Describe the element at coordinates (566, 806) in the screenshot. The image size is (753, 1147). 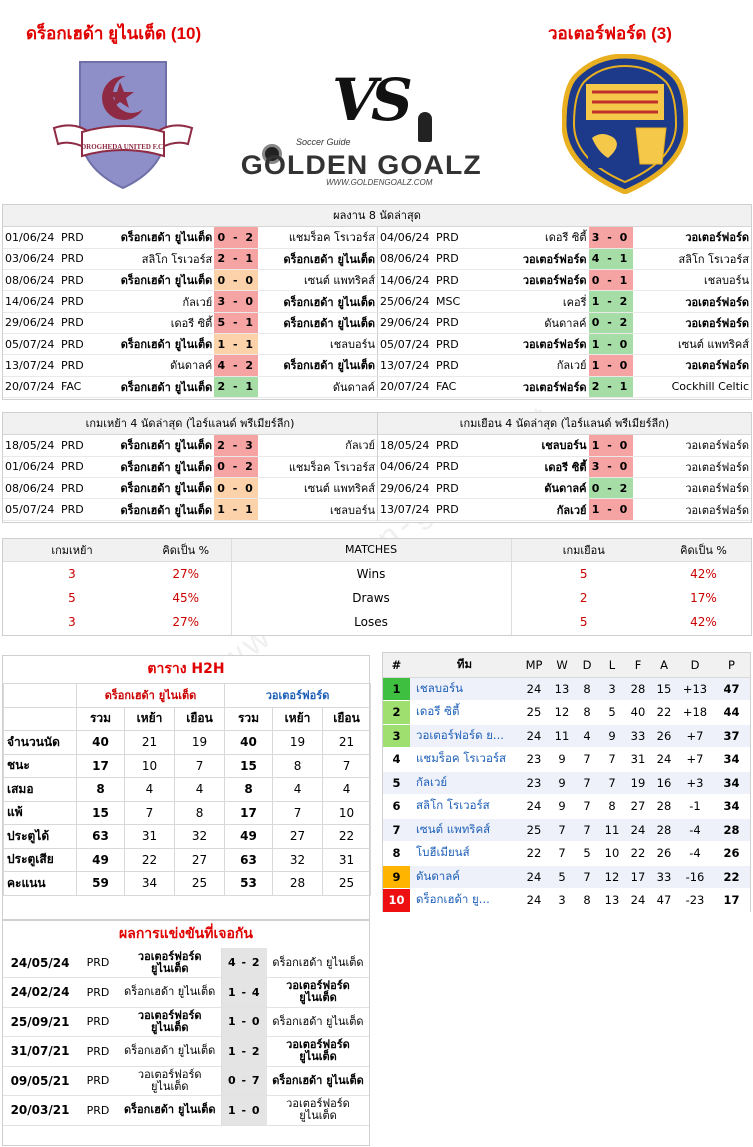
I see `league-row: 6 สลิโก โรเวอร์ส 24 9 7 8 27 28 -1 34` at that location.